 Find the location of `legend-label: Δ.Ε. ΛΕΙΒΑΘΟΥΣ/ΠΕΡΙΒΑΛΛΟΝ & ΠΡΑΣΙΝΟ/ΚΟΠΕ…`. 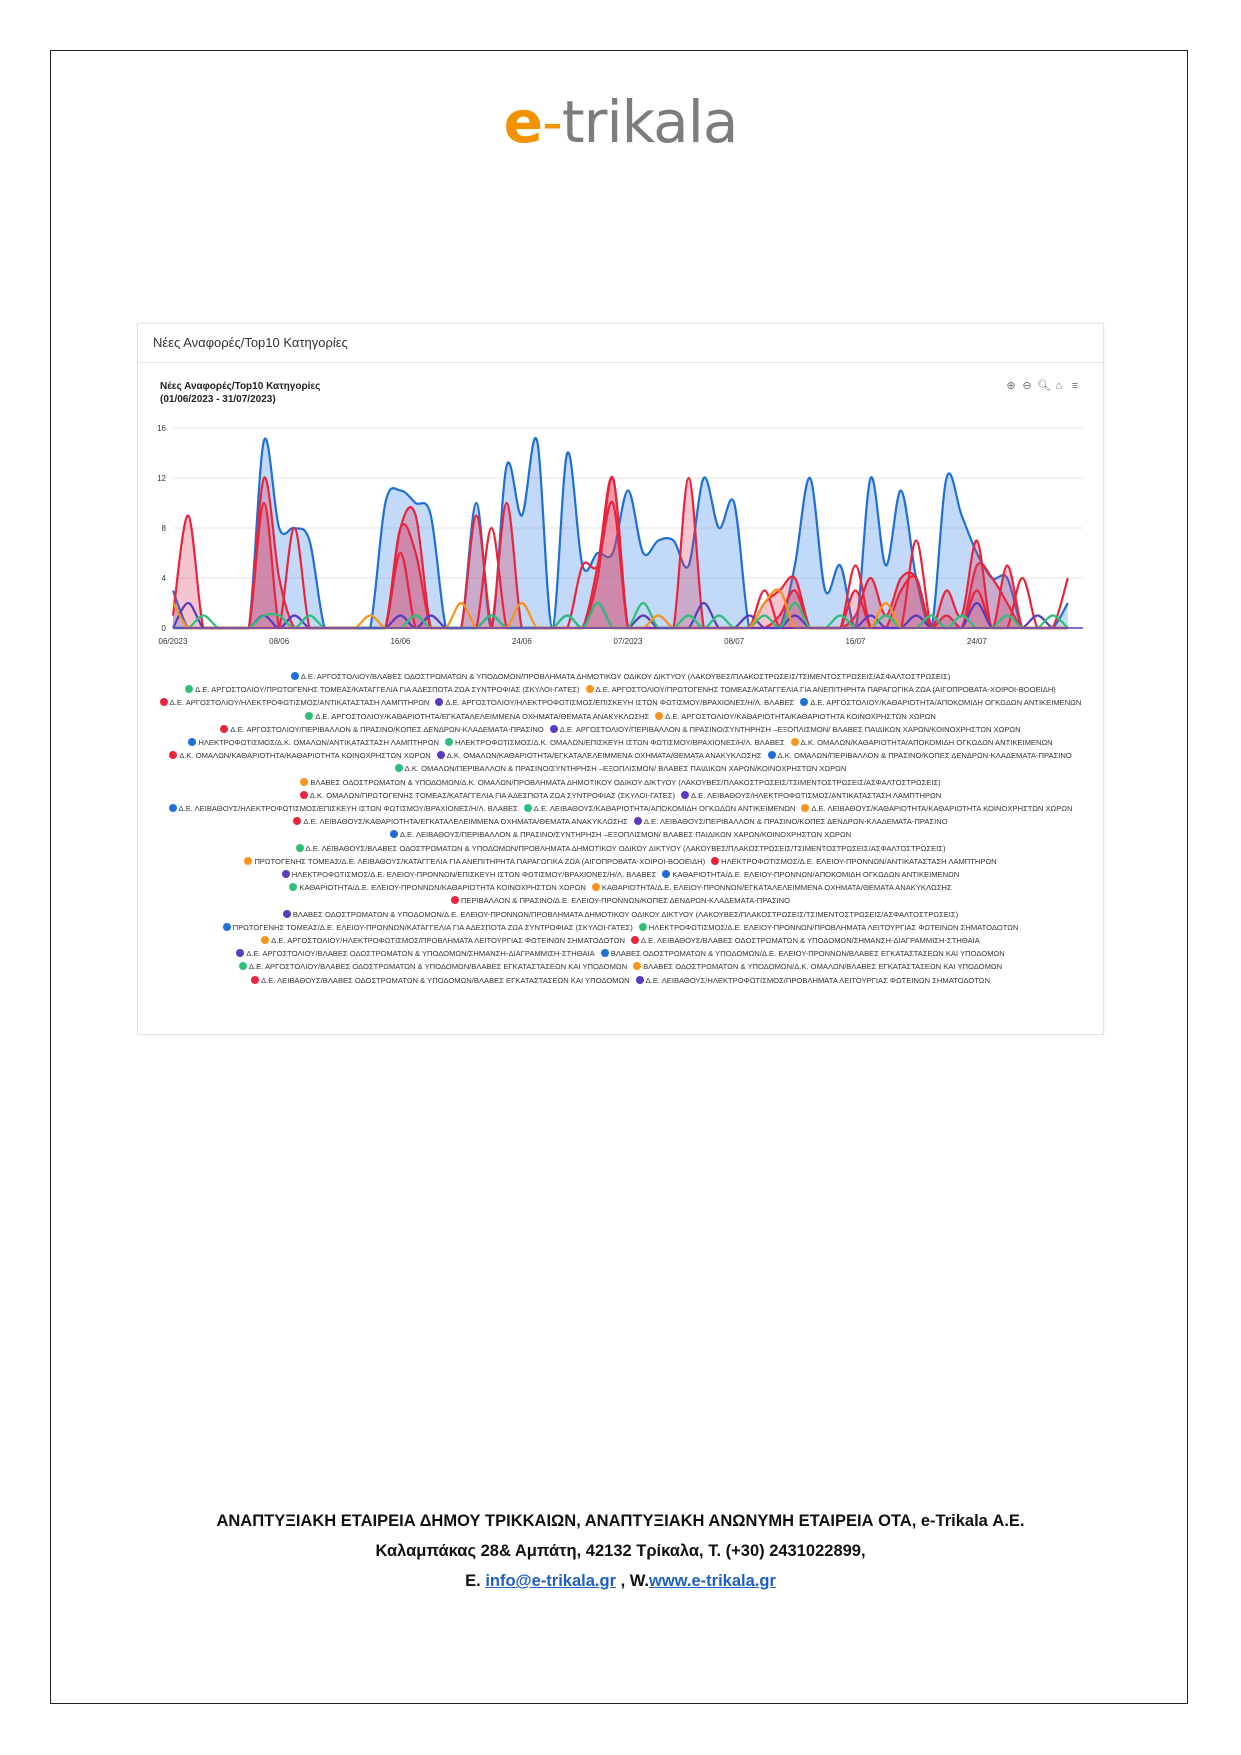

legend-label: Δ.Ε. ΛΕΙΒΑΘΟΥΣ/ΠΕΡΙΒΑΛΛΟΝ & ΠΡΑΣΙΝΟ/ΚΟΠΕ… is located at coordinates (795, 822).